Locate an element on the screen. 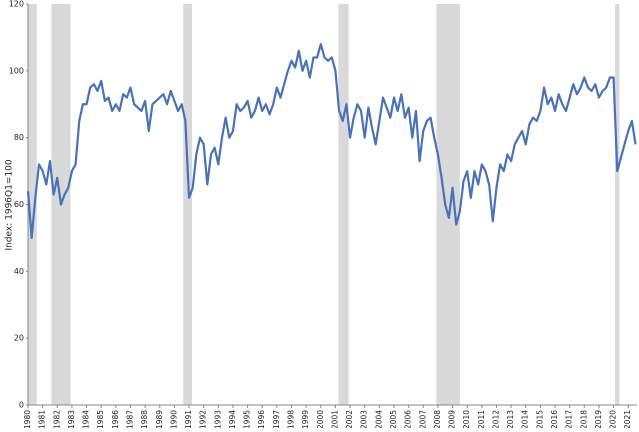  x-tick-label: 1996 is located at coordinates (261, 419).